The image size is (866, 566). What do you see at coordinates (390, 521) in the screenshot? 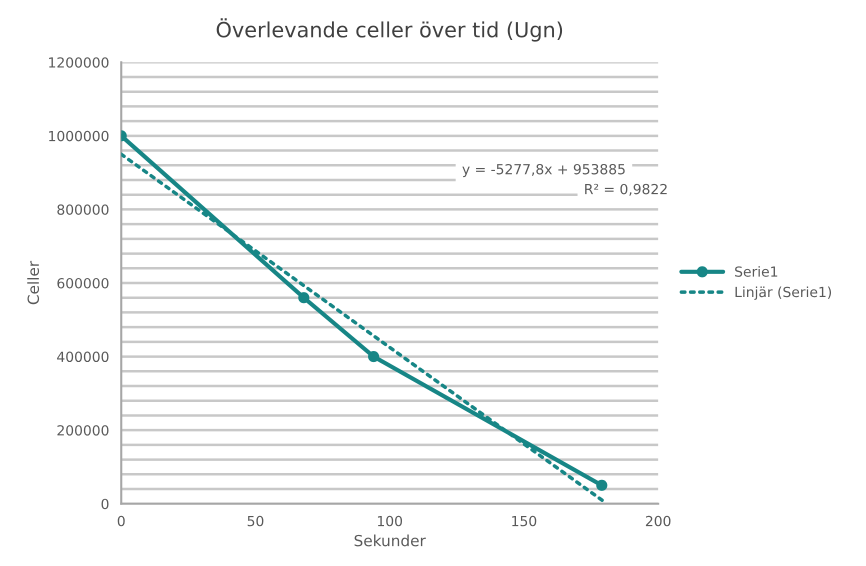
I see `x-tick-label: 100` at bounding box center [390, 521].